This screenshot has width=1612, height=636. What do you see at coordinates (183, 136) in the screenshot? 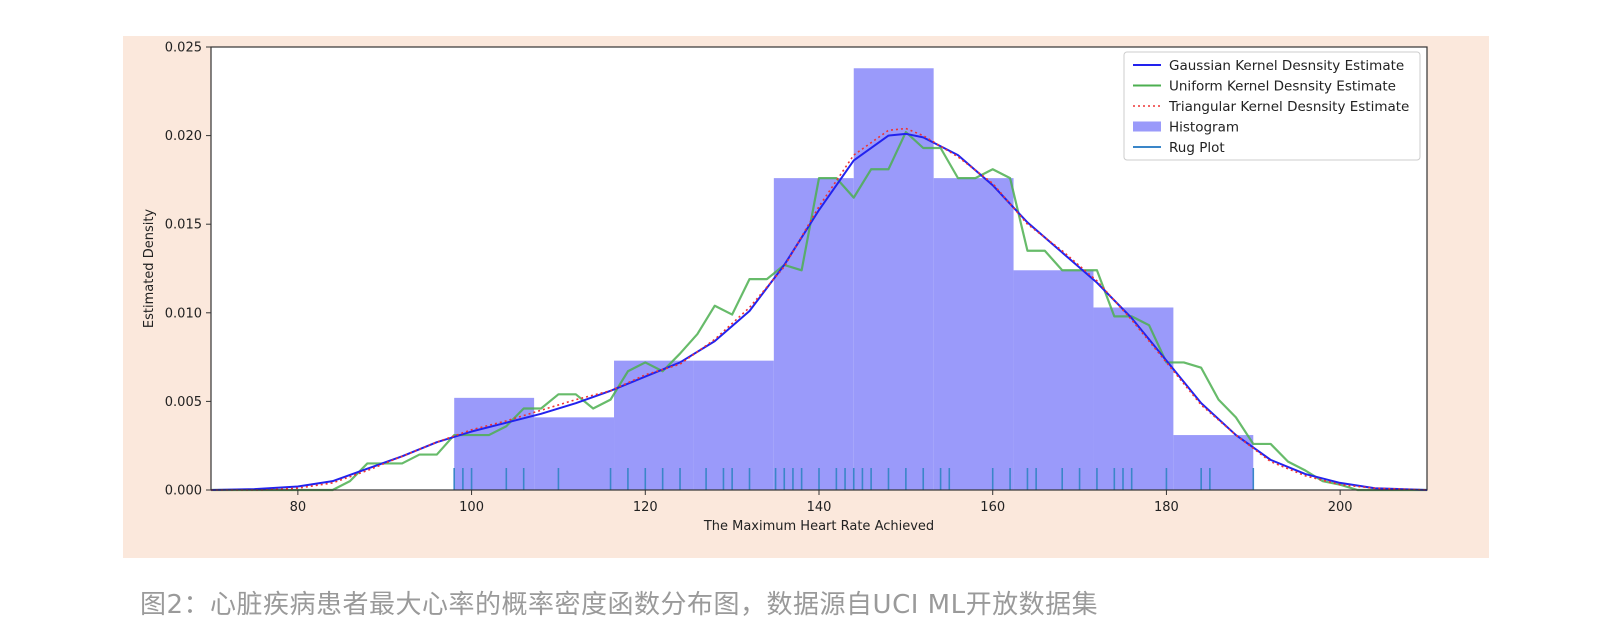
I see `y-tick-label-4: 0.020` at bounding box center [183, 136].